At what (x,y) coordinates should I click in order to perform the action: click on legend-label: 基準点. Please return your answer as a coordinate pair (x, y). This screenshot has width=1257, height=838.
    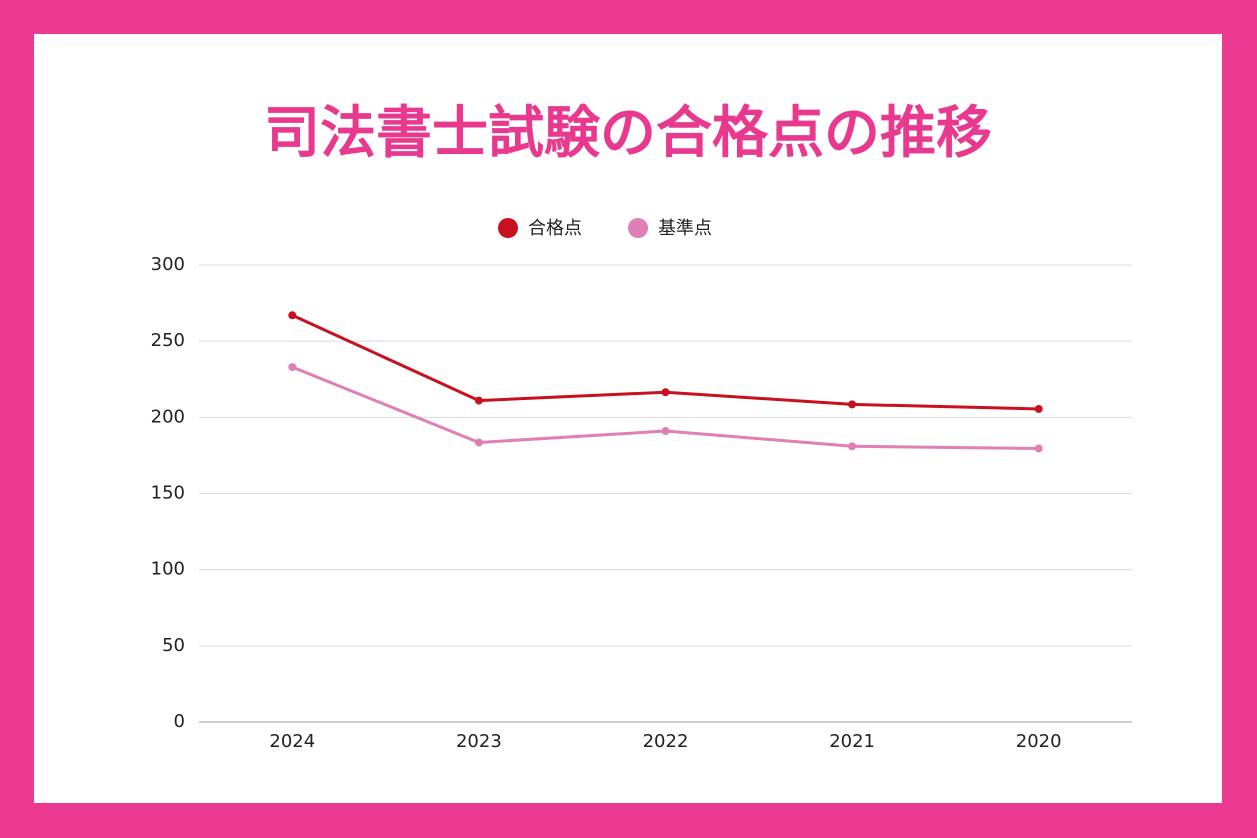
    Looking at the image, I should click on (685, 228).